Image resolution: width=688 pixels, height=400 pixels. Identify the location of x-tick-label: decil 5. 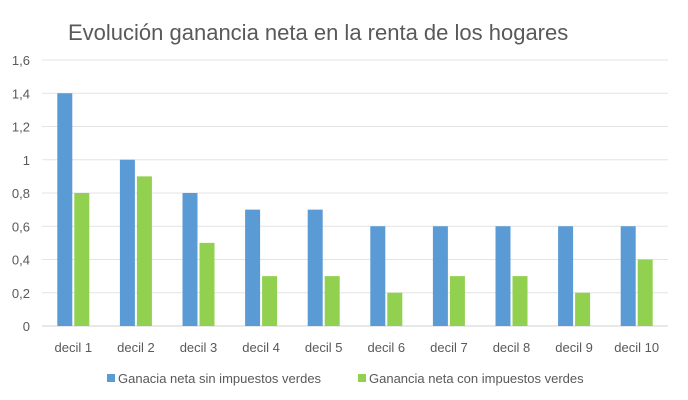
(324, 347).